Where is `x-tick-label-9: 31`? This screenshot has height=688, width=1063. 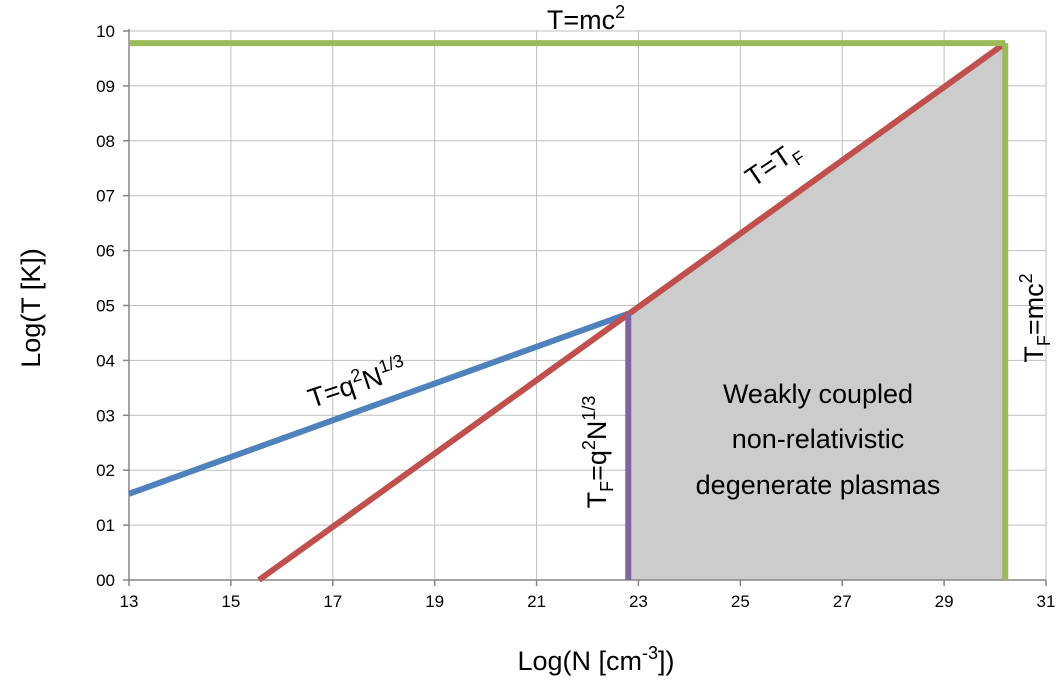
x-tick-label-9: 31 is located at coordinates (1046, 601).